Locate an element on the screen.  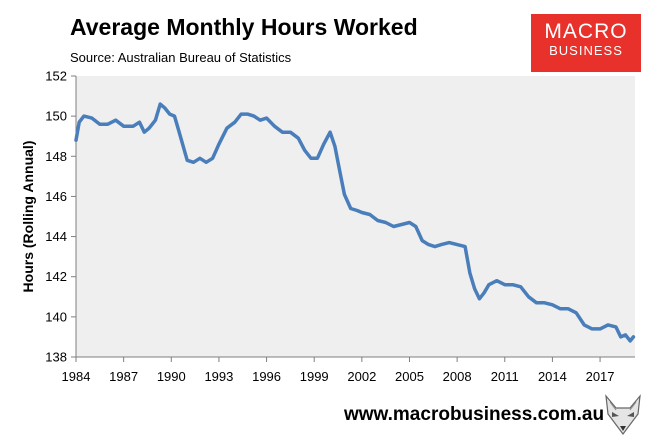
y-tick-label: 148 is located at coordinates (56, 156).